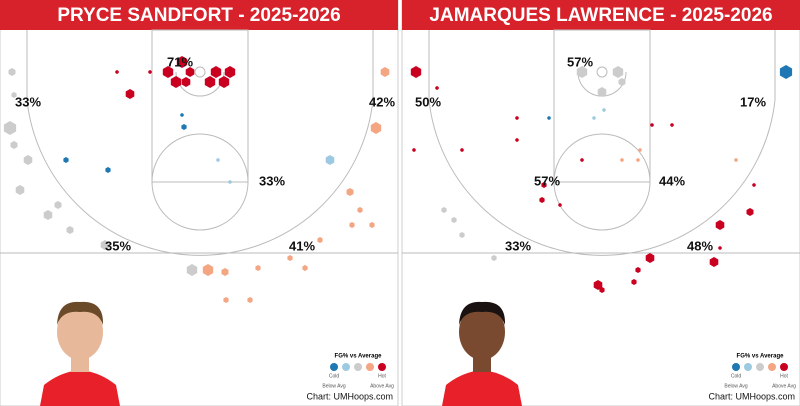  What do you see at coordinates (753, 101) in the screenshot?
I see `zone-percentage: 17%` at bounding box center [753, 101].